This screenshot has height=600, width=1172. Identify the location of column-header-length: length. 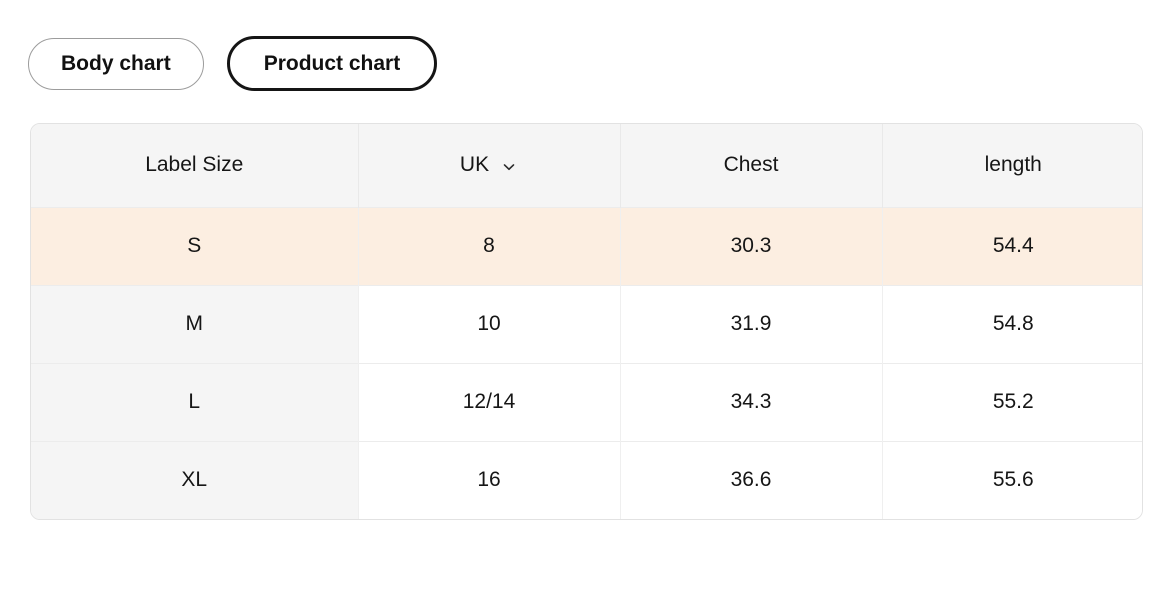
(1012, 165).